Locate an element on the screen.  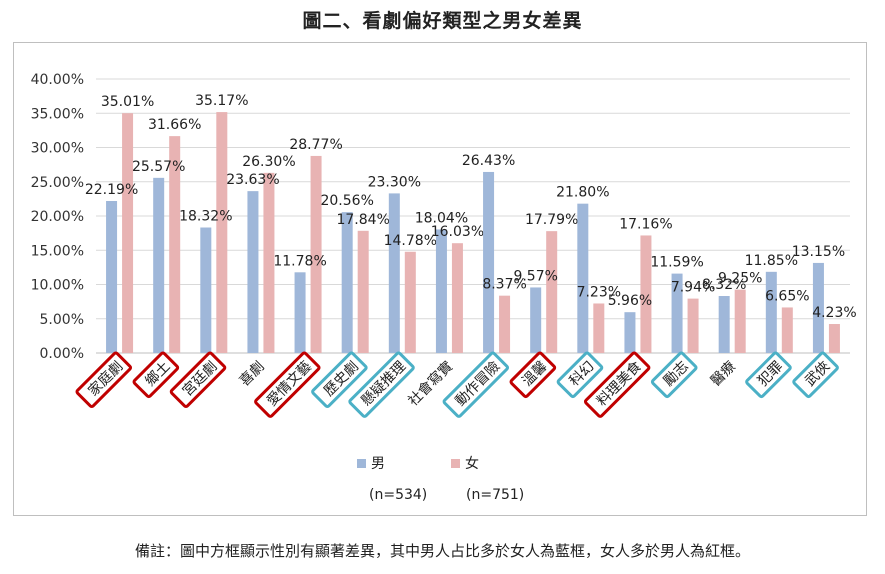
legend-swatch-female is located at coordinates (455, 463).